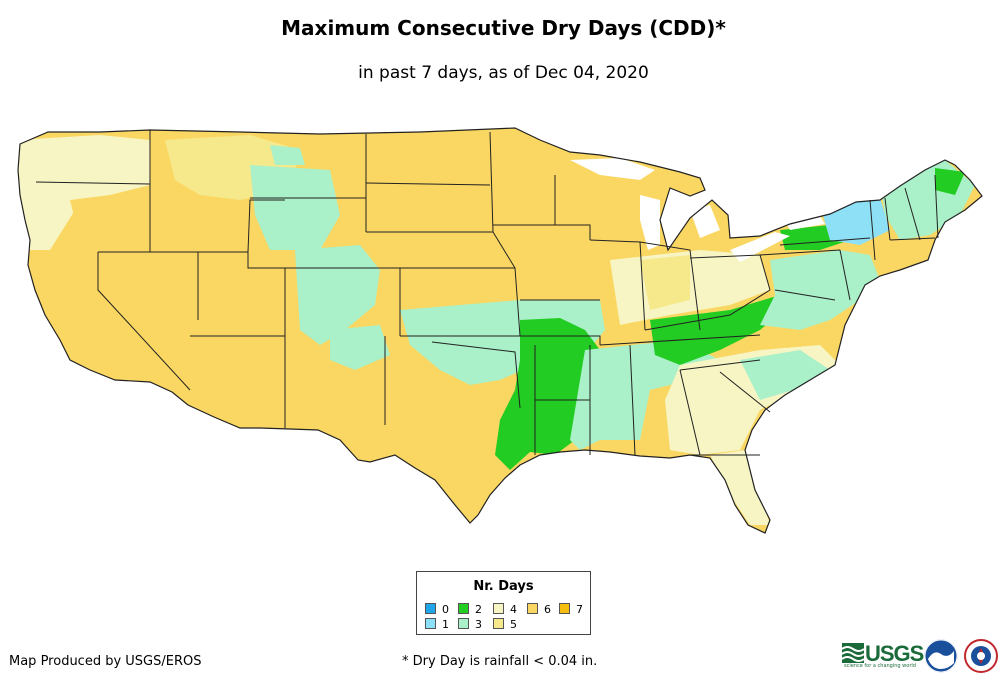  Describe the element at coordinates (547, 609) in the screenshot. I see `legend-label-6: 6` at that location.